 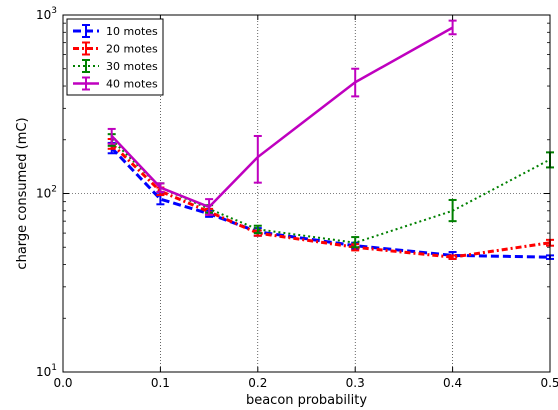 I want to click on x-axis-label: beacon probability, so click(x=306, y=400).